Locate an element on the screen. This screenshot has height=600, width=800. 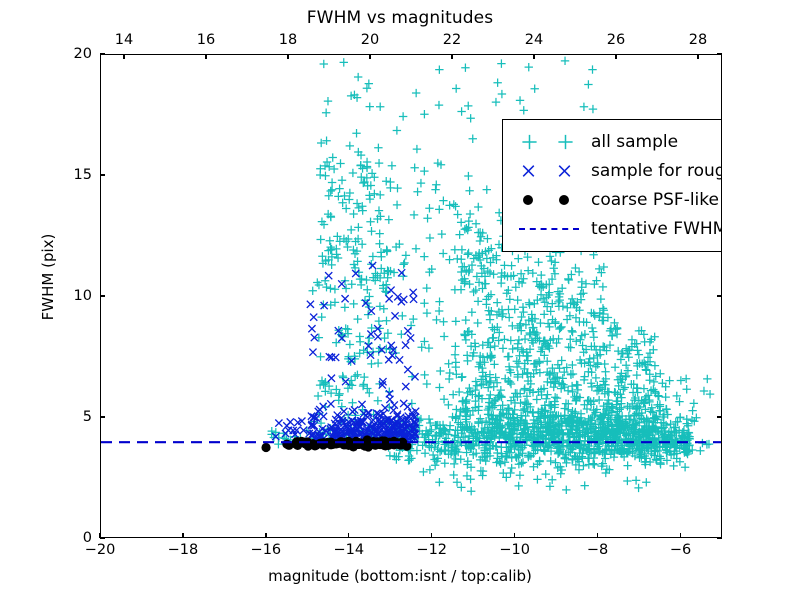
x-tick-label-top: 16 is located at coordinates (206, 40).